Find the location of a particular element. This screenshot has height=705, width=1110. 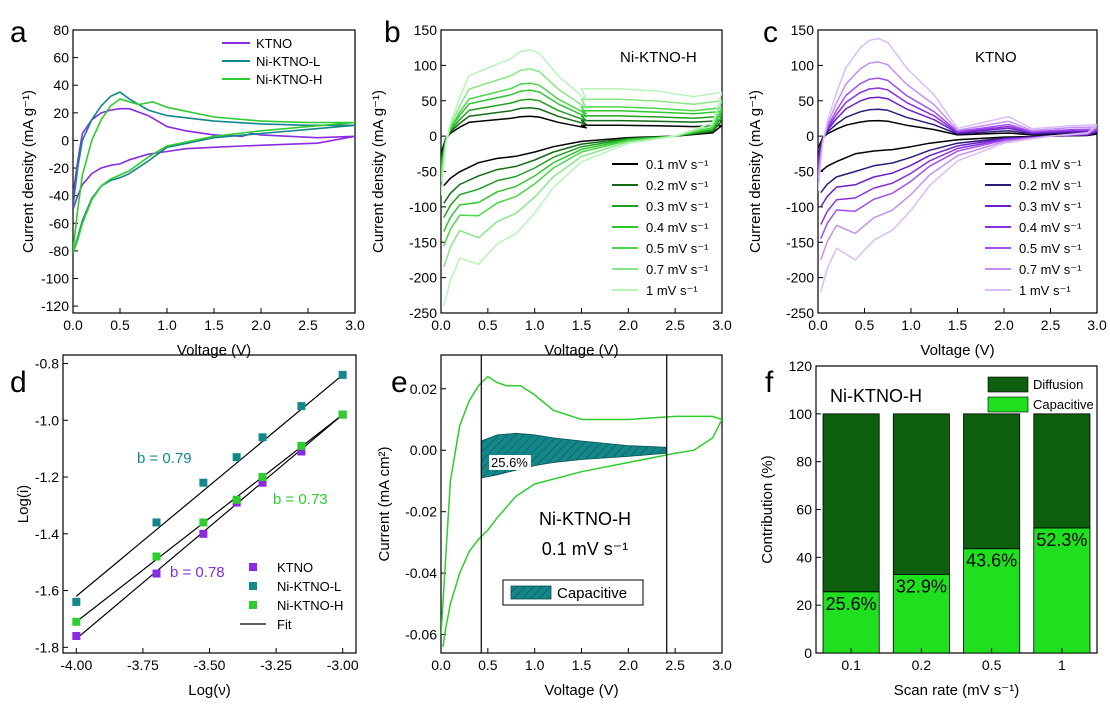

x-axis-label: Log(ν) is located at coordinates (209, 690).